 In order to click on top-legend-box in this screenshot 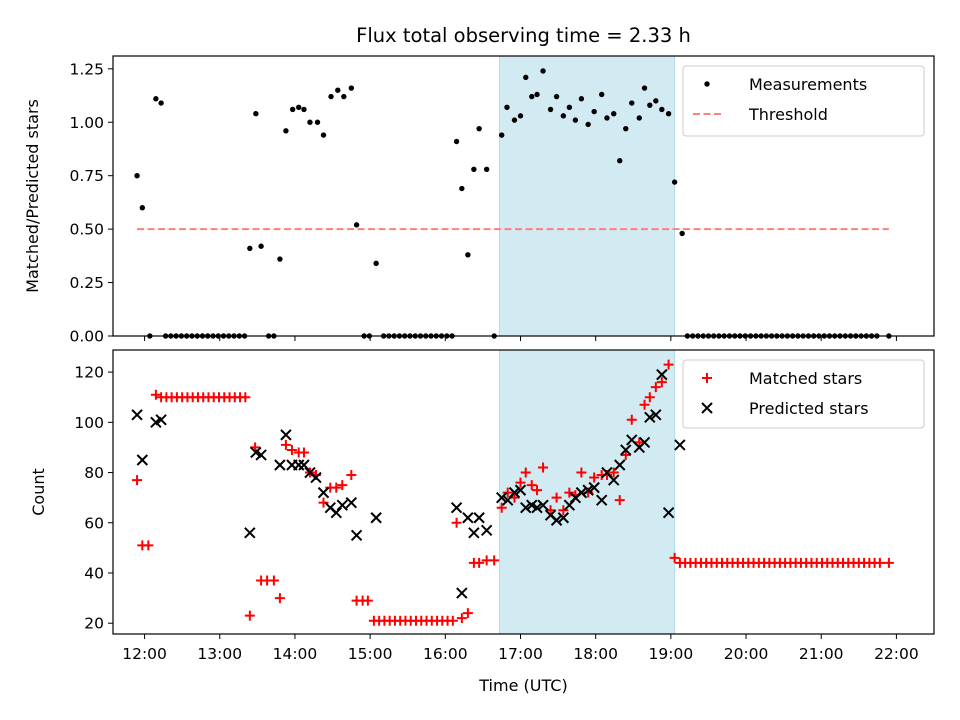, I will do `click(803, 101)`.